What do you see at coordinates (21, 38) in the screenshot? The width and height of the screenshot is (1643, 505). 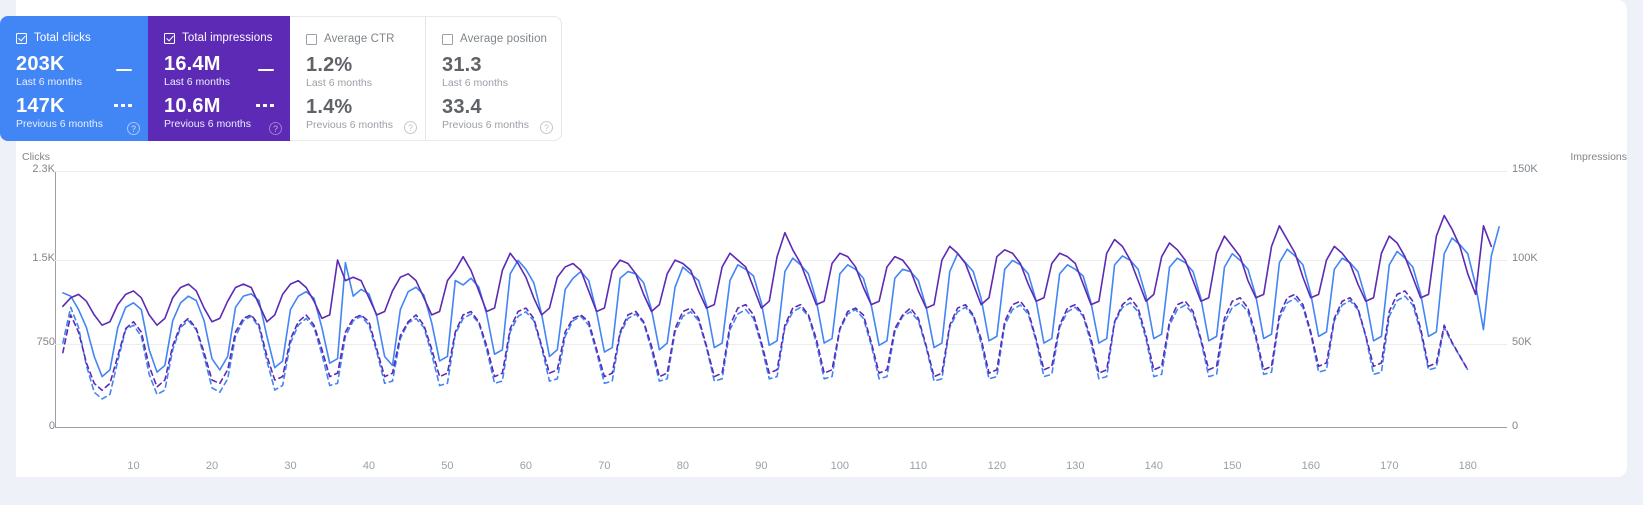 I see `checkbox-total-clicks` at bounding box center [21, 38].